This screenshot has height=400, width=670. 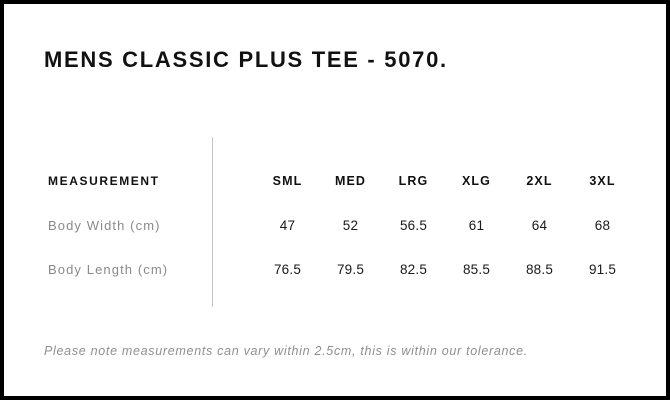 What do you see at coordinates (246, 59) in the screenshot?
I see `page-title: MENS CLASSIC PLUS TEE - 5070.` at bounding box center [246, 59].